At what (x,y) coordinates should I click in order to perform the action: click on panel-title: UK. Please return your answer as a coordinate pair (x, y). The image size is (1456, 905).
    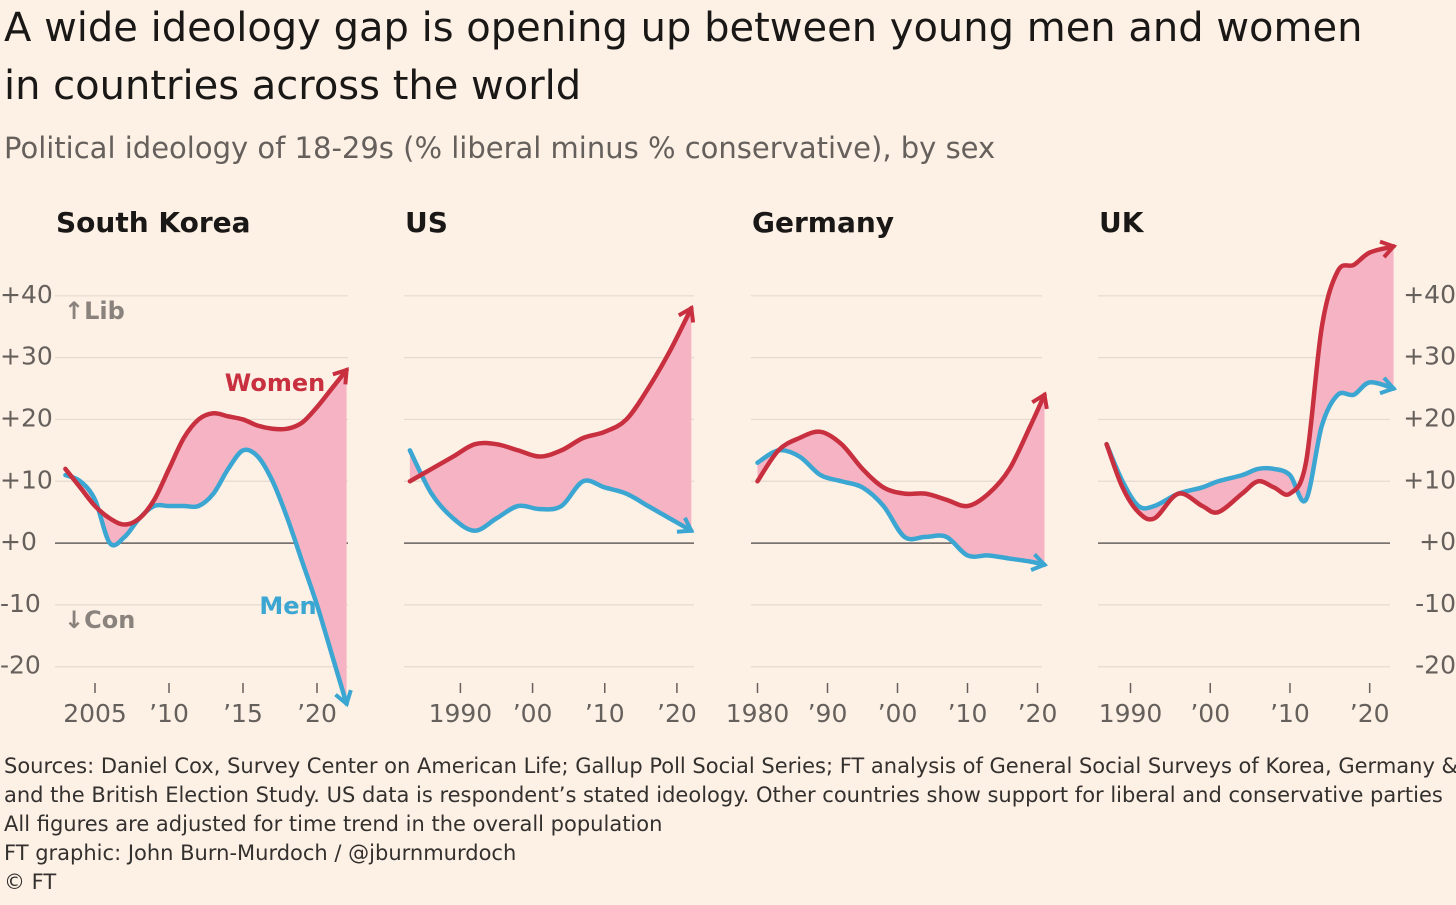
    Looking at the image, I should click on (1122, 222).